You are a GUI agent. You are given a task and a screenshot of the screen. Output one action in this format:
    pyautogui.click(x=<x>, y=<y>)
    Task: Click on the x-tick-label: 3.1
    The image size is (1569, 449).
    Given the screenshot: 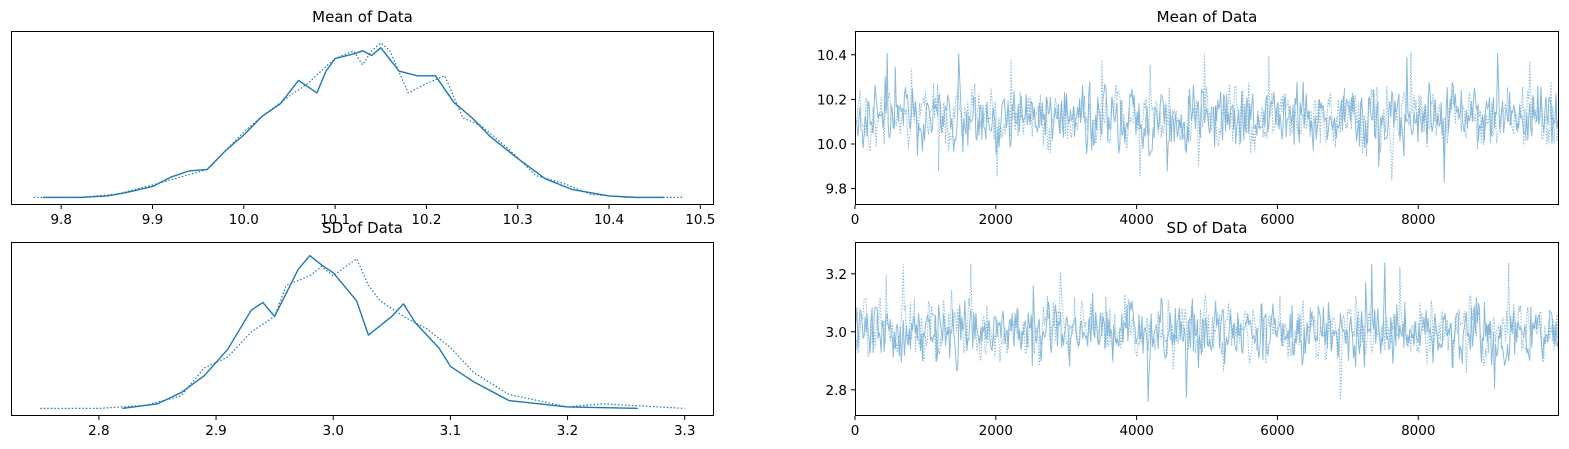 What is the action you would take?
    pyautogui.click(x=450, y=431)
    